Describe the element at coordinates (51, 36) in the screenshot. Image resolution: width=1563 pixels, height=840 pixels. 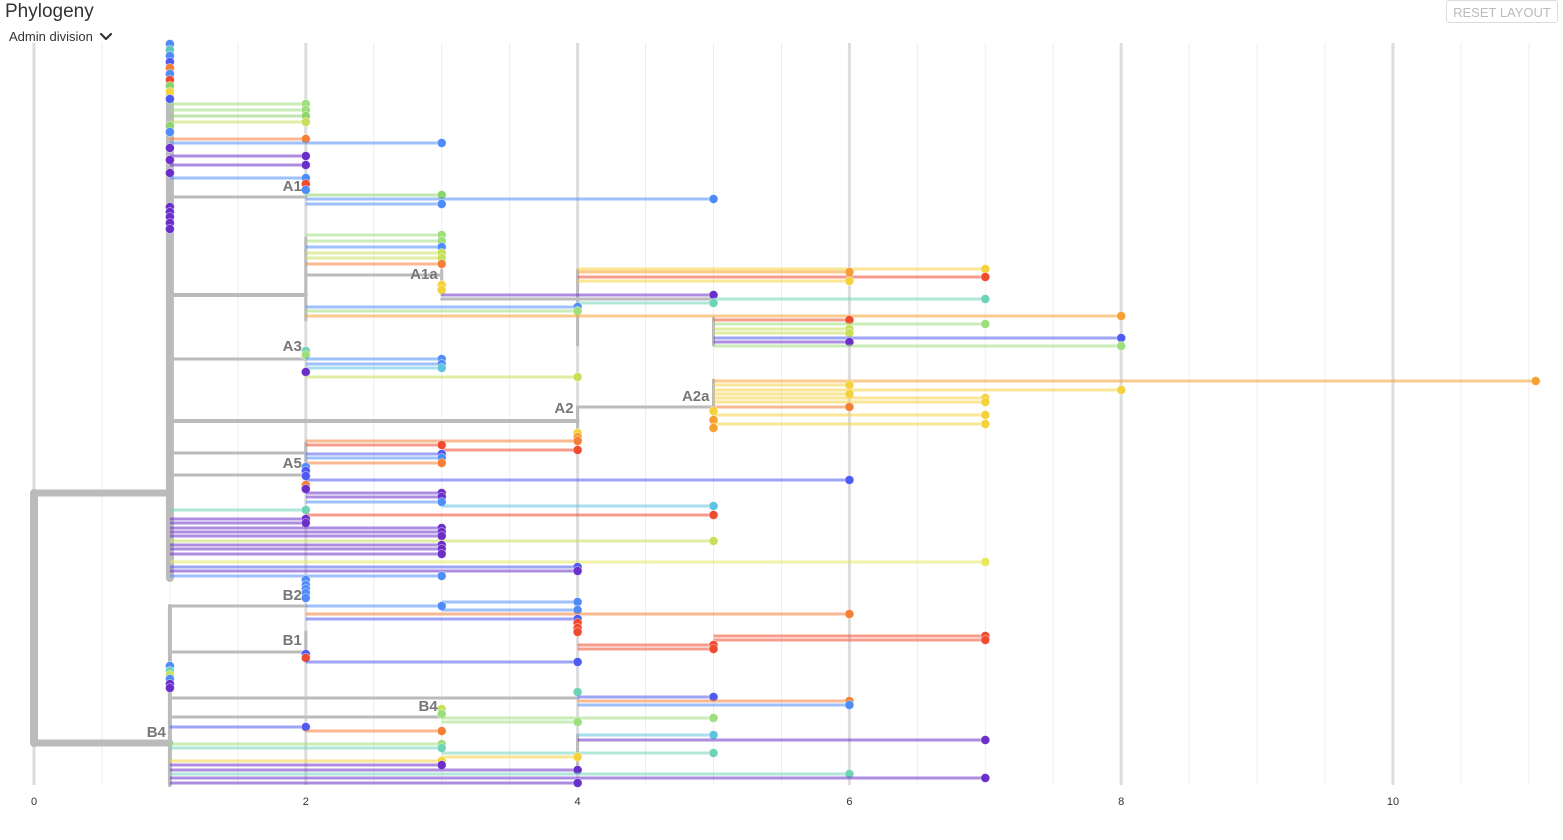
I see `color-by-label: Admin division` at that location.